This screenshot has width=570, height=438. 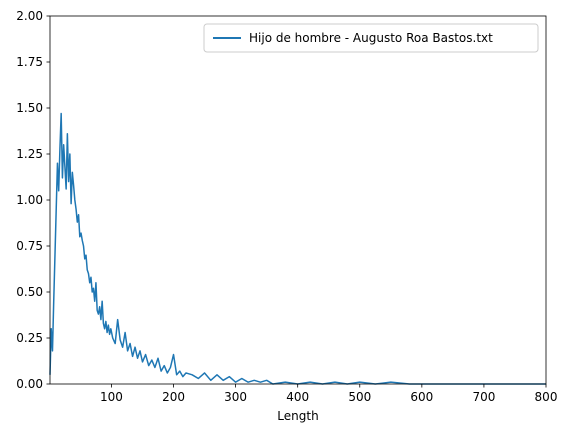 What do you see at coordinates (328, 394) in the screenshot?
I see `x-axis: 100 200 300 400 500 600 700 800` at bounding box center [328, 394].